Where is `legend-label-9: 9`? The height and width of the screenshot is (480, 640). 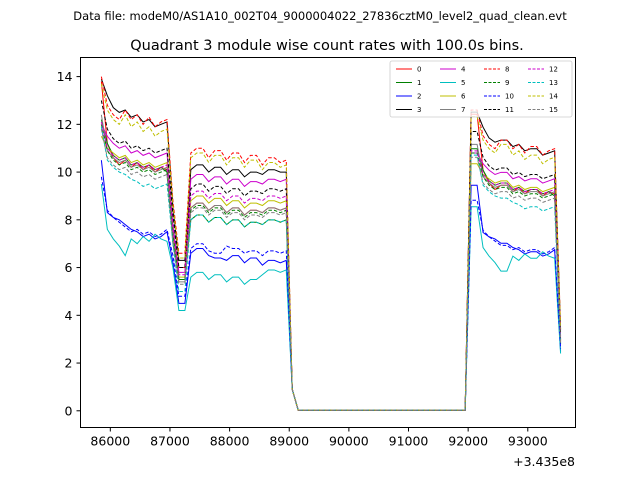
legend-label-9: 9 is located at coordinates (507, 83).